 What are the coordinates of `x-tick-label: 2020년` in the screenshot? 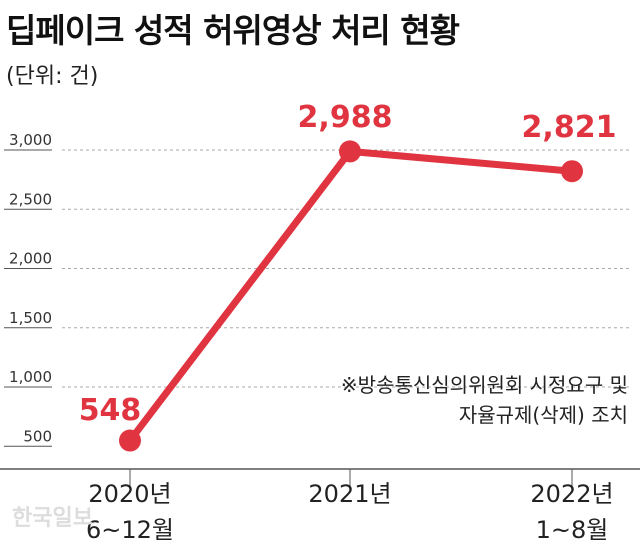 It's located at (129, 494).